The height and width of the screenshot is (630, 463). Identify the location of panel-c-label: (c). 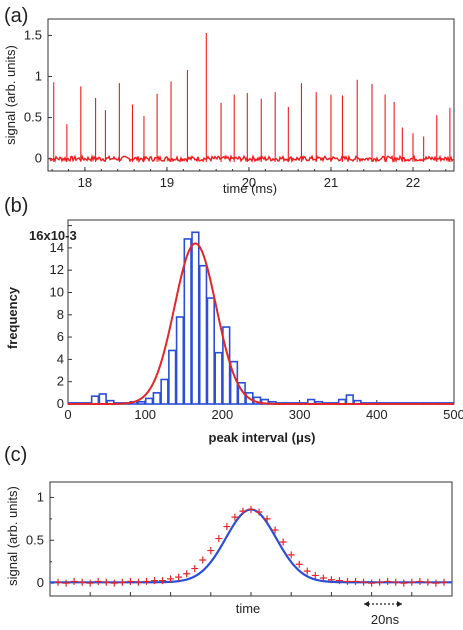
(15, 455).